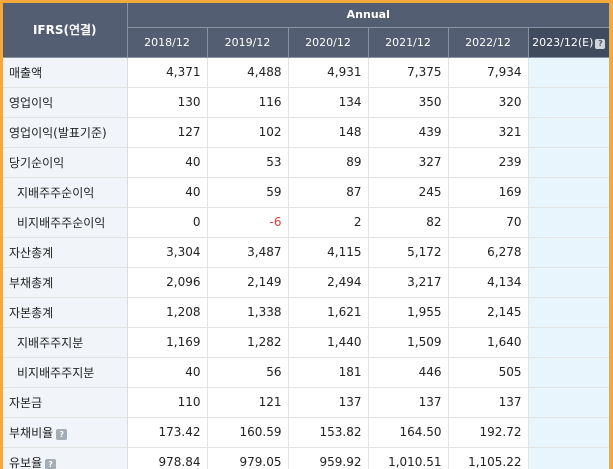 This screenshot has width=613, height=469. Describe the element at coordinates (247, 252) in the screenshot. I see `value-cell: 3,487` at that location.